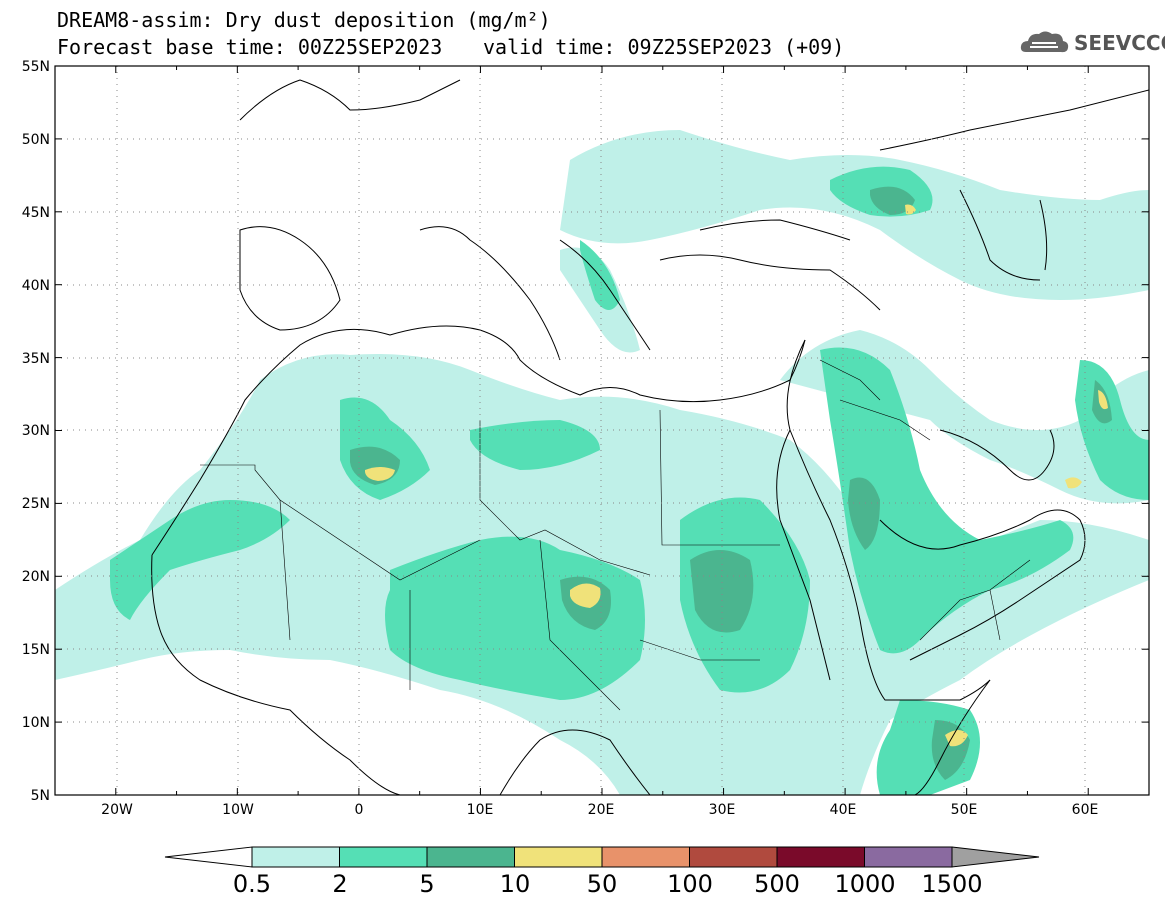 The image size is (1165, 907). Describe the element at coordinates (602, 884) in the screenshot. I see `colorbar-label: 50` at that location.